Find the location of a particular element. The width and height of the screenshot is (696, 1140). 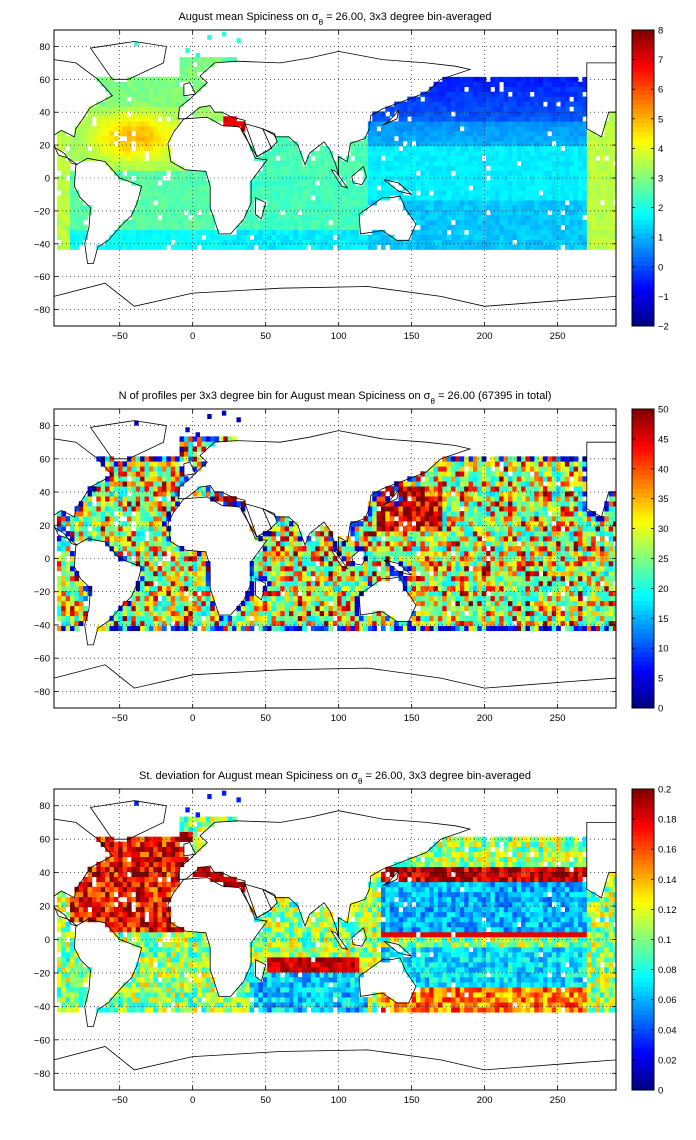

colorbar-tick-label: 3 is located at coordinates (660, 179).